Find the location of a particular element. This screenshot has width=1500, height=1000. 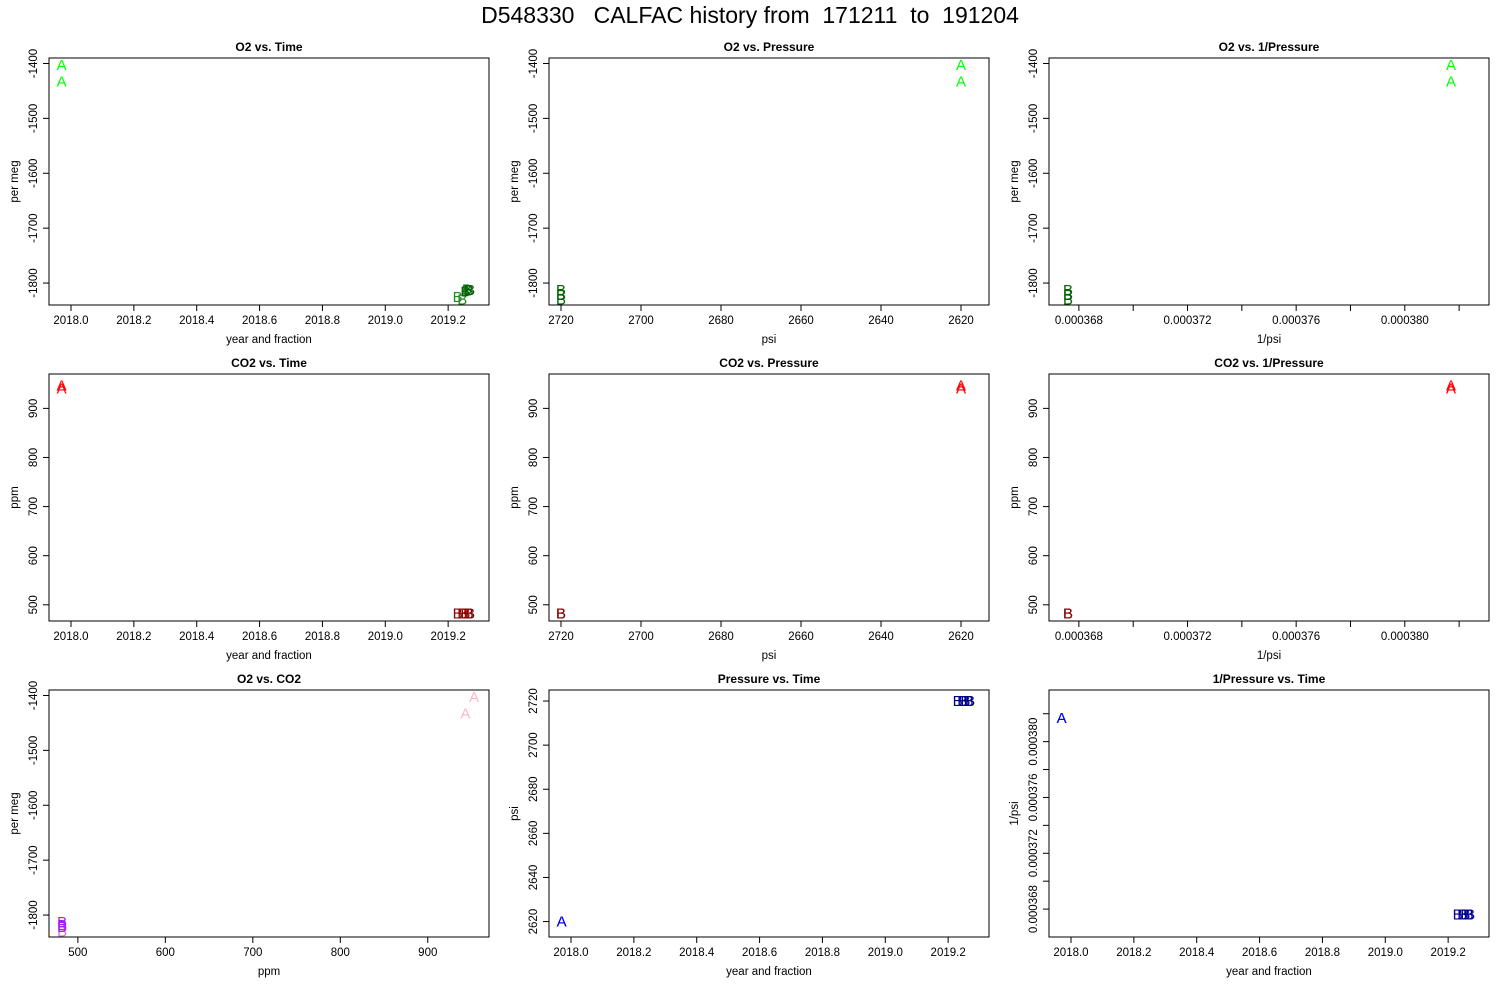

y-axis-label: 1/psi is located at coordinates (1015, 813).